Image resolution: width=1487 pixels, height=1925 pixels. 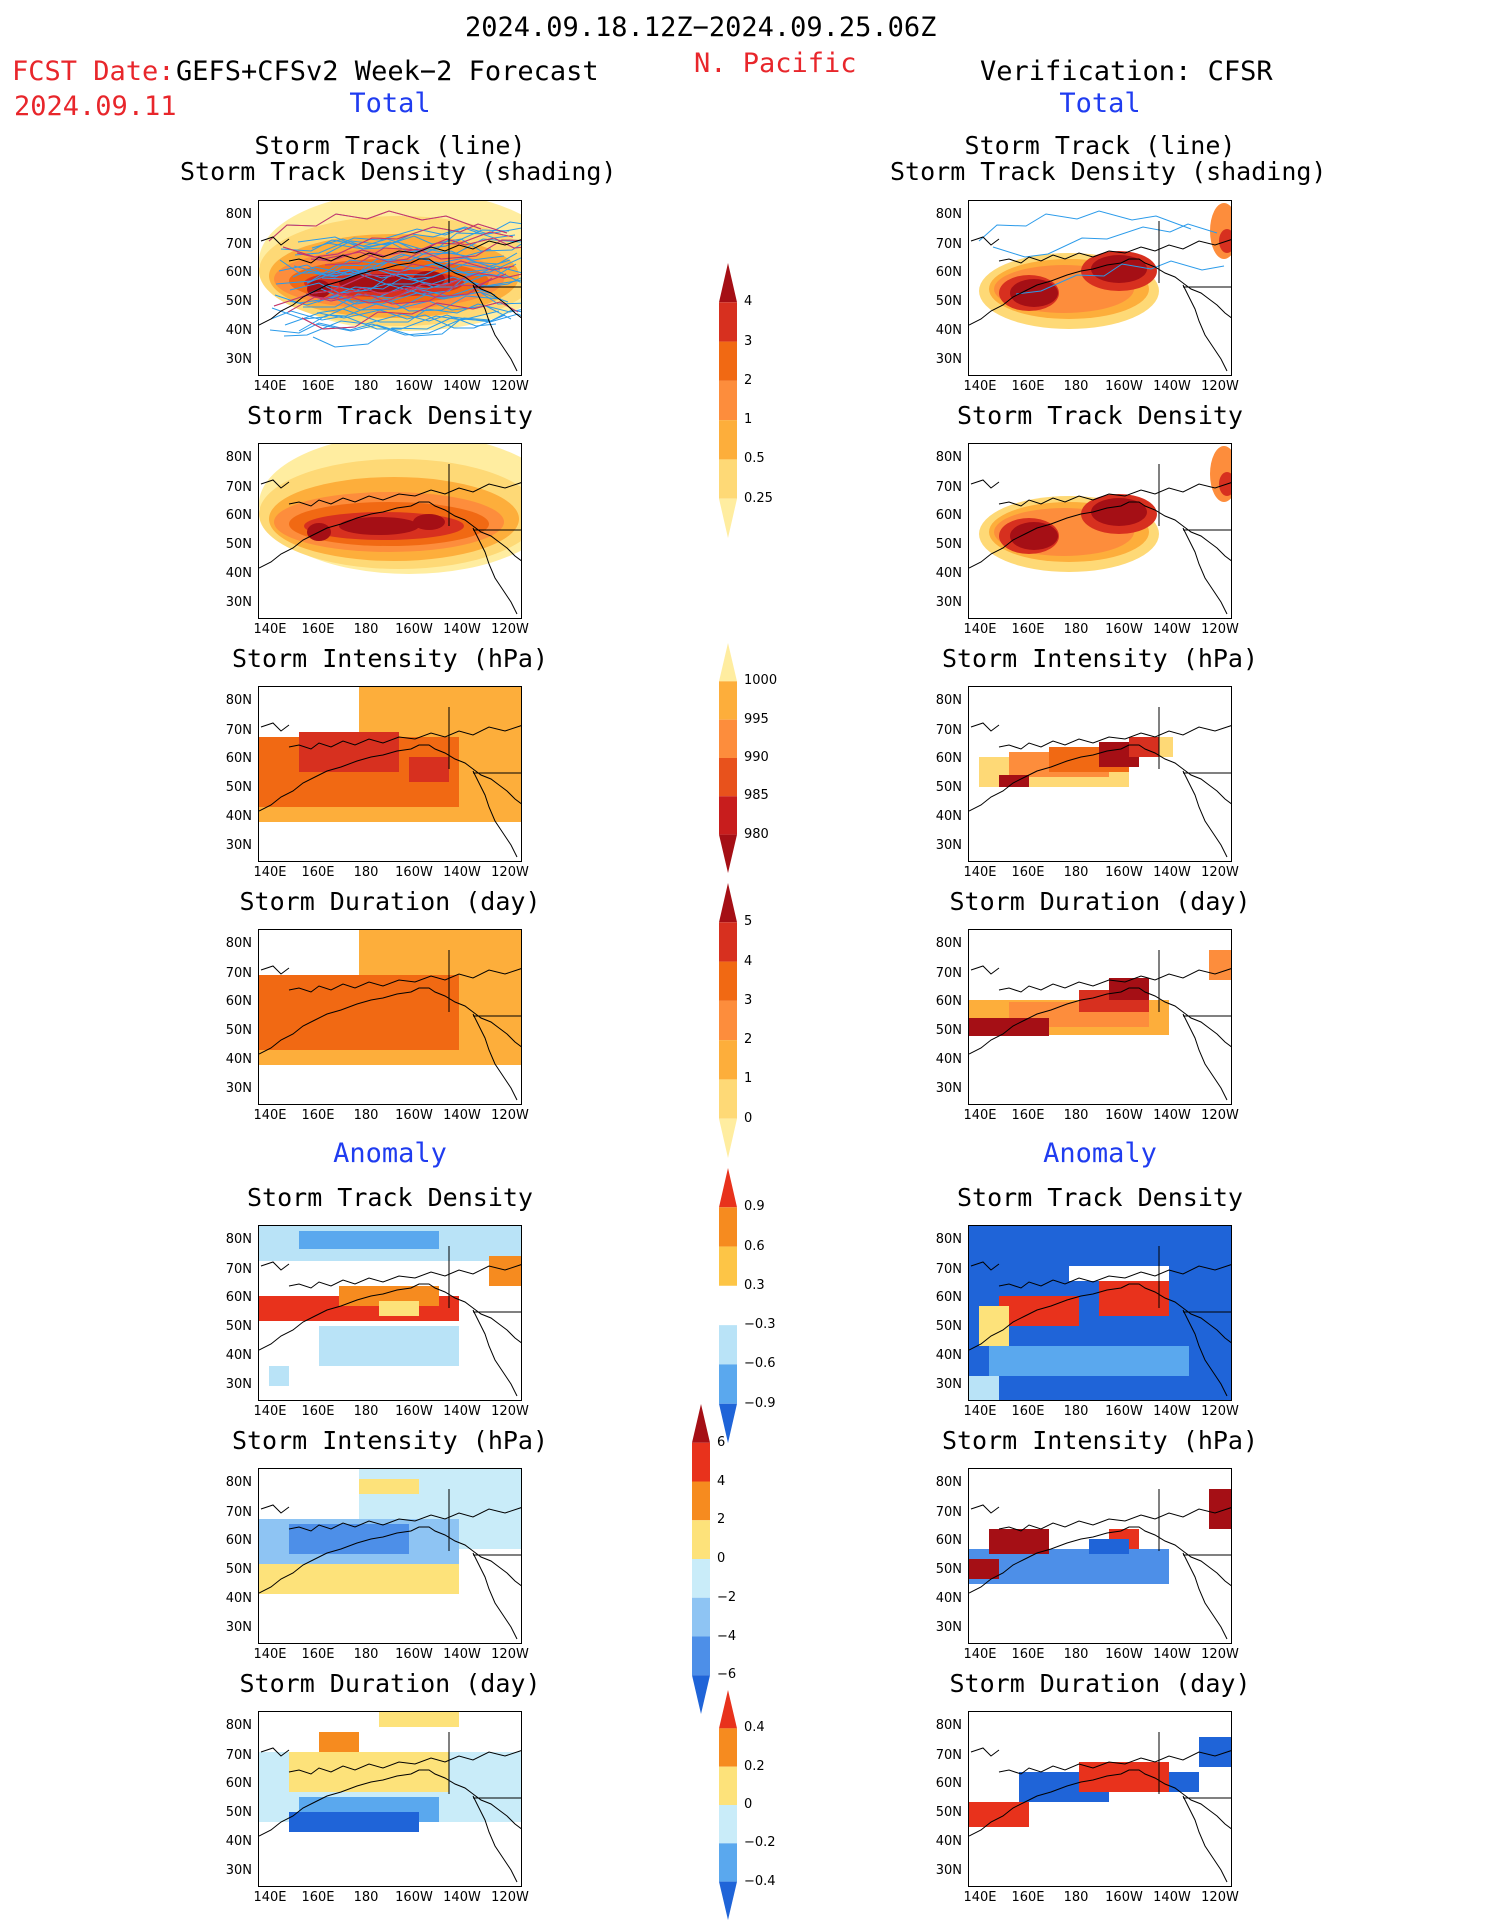 What do you see at coordinates (760, 1881) in the screenshot?
I see `colorbar-label: −0.4` at bounding box center [760, 1881].